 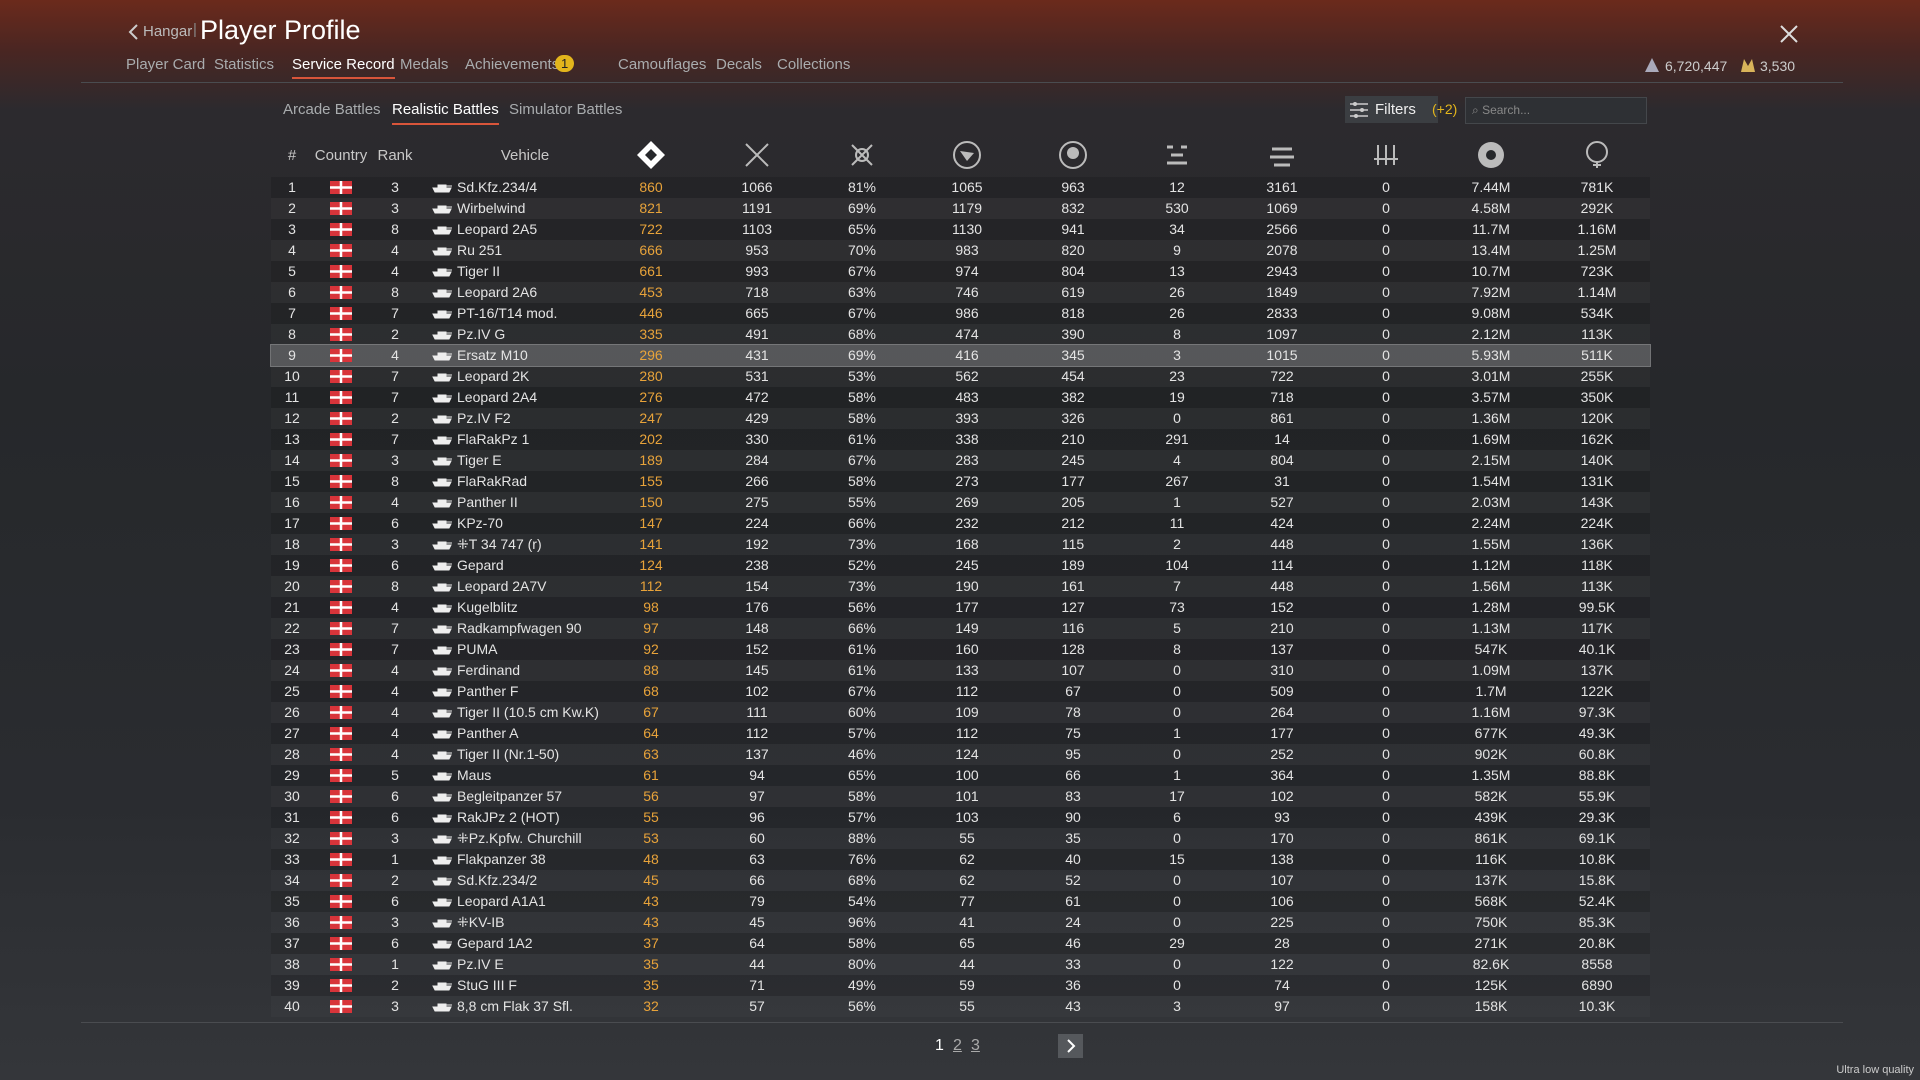 What do you see at coordinates (960, 565) in the screenshot?
I see `table-row: 19 6 Gepard 124 238 52% 245 189 104 114 0 1.12M 118K` at bounding box center [960, 565].